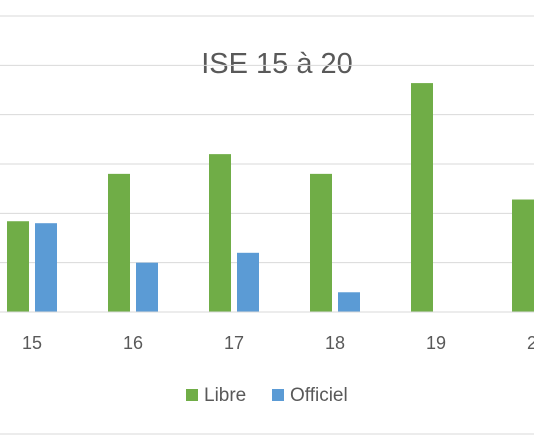 This screenshot has width=534, height=442. What do you see at coordinates (225, 395) in the screenshot?
I see `legend-label-libre: Libre` at bounding box center [225, 395].